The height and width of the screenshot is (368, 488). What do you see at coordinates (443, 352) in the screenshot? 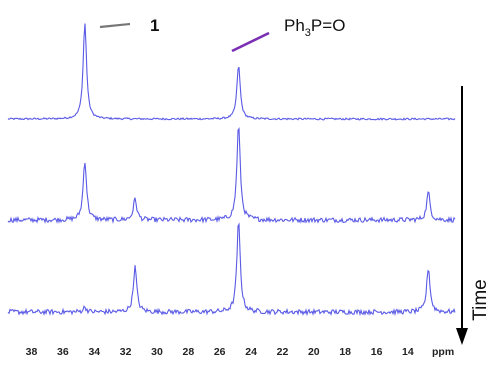
I see `x-axis-unit-label: ppm` at bounding box center [443, 352].